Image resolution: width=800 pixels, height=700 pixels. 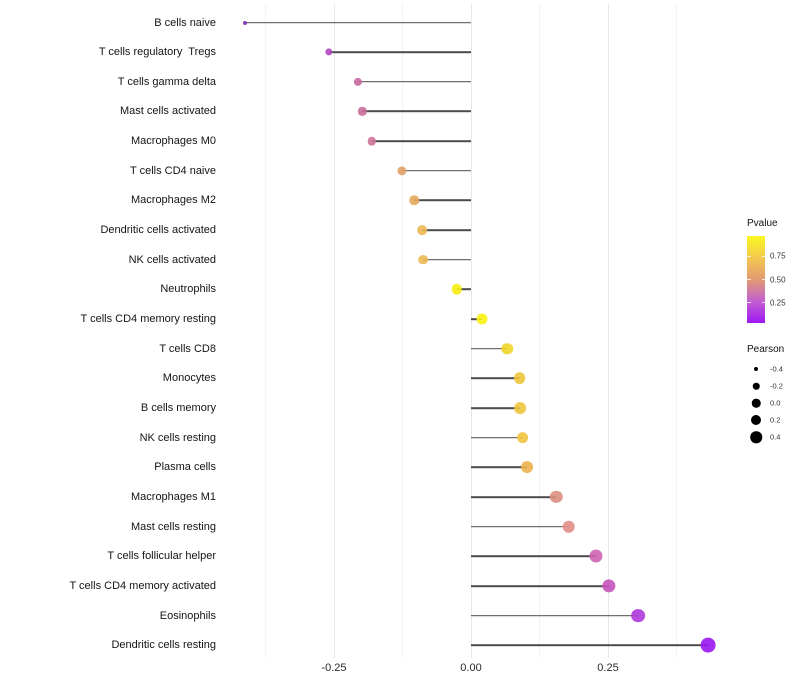 I want to click on stem-monocytes, so click(x=495, y=378).